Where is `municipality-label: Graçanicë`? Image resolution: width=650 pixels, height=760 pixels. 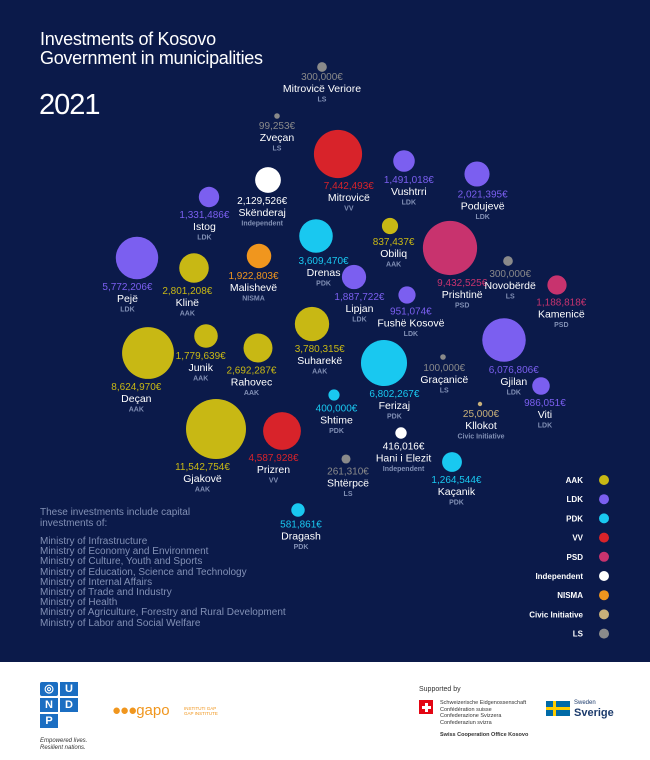 municipality-label: Graçanicë is located at coordinates (444, 380).